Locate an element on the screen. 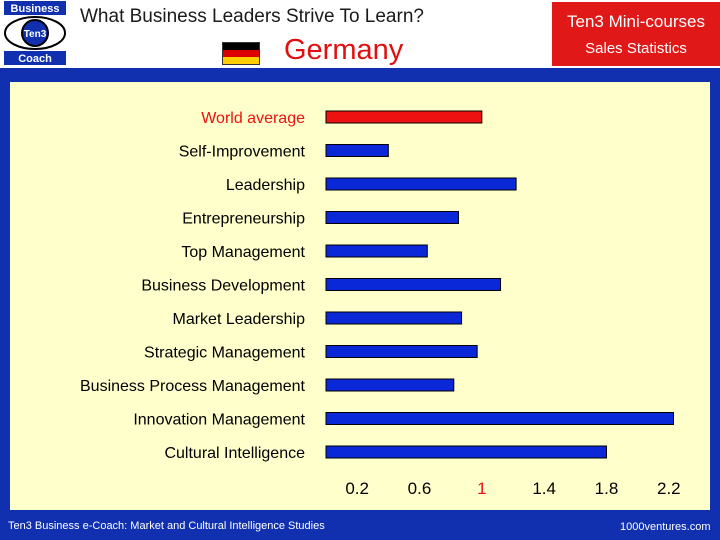 This screenshot has height=540, width=720. category-label: World average is located at coordinates (253, 118).